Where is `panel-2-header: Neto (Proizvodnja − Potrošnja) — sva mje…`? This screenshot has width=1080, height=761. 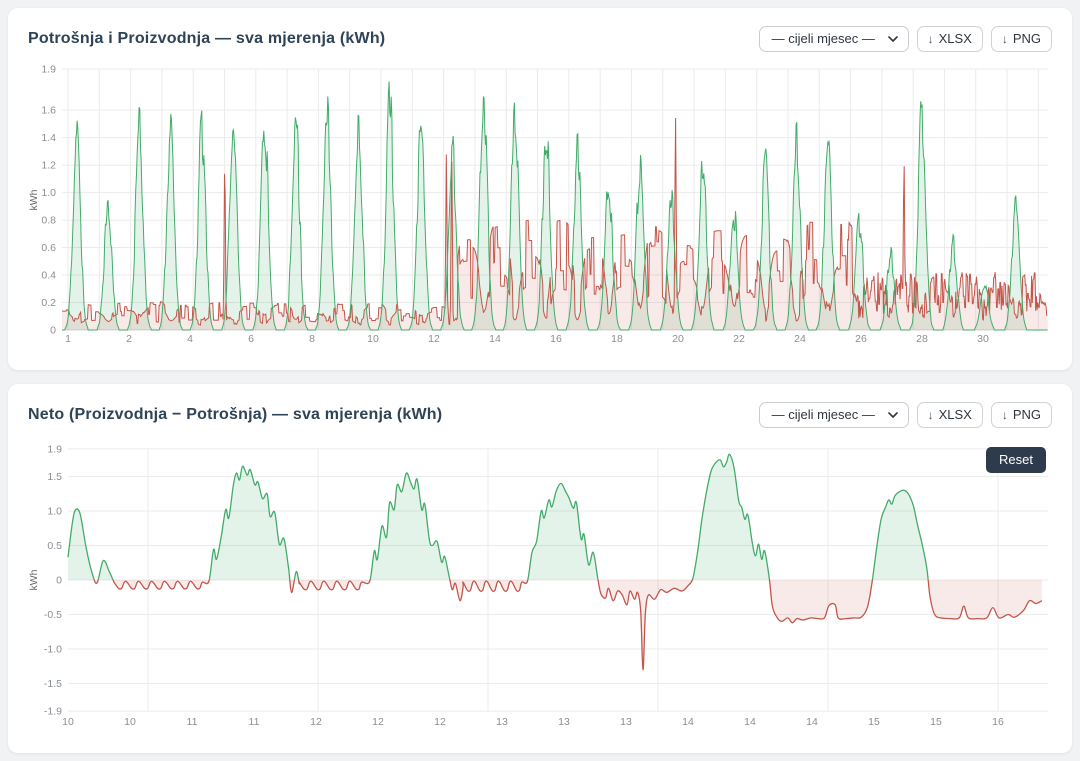 panel-2-header: Neto (Proizvodnja − Potrošnja) — sva mje… is located at coordinates (540, 415).